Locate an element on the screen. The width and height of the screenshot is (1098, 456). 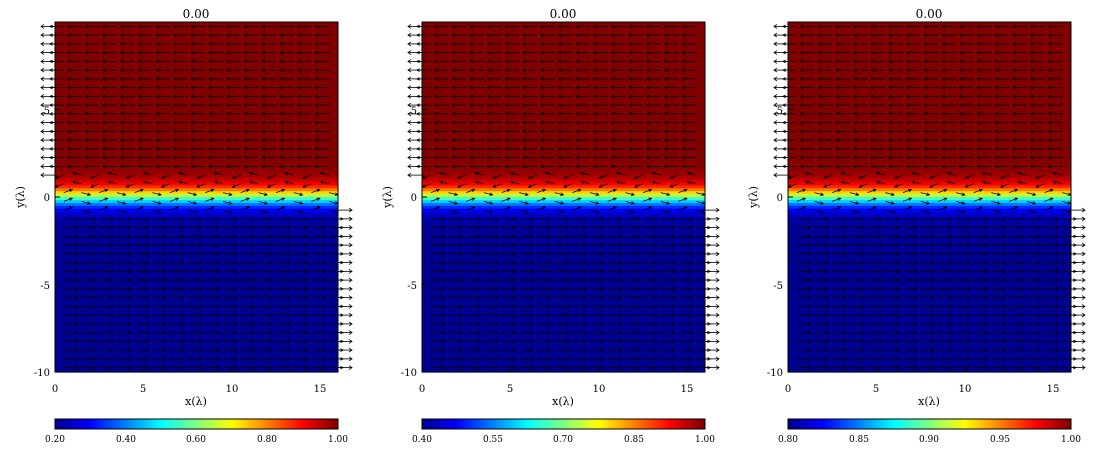
y-tick-label: -5 is located at coordinates (412, 286).